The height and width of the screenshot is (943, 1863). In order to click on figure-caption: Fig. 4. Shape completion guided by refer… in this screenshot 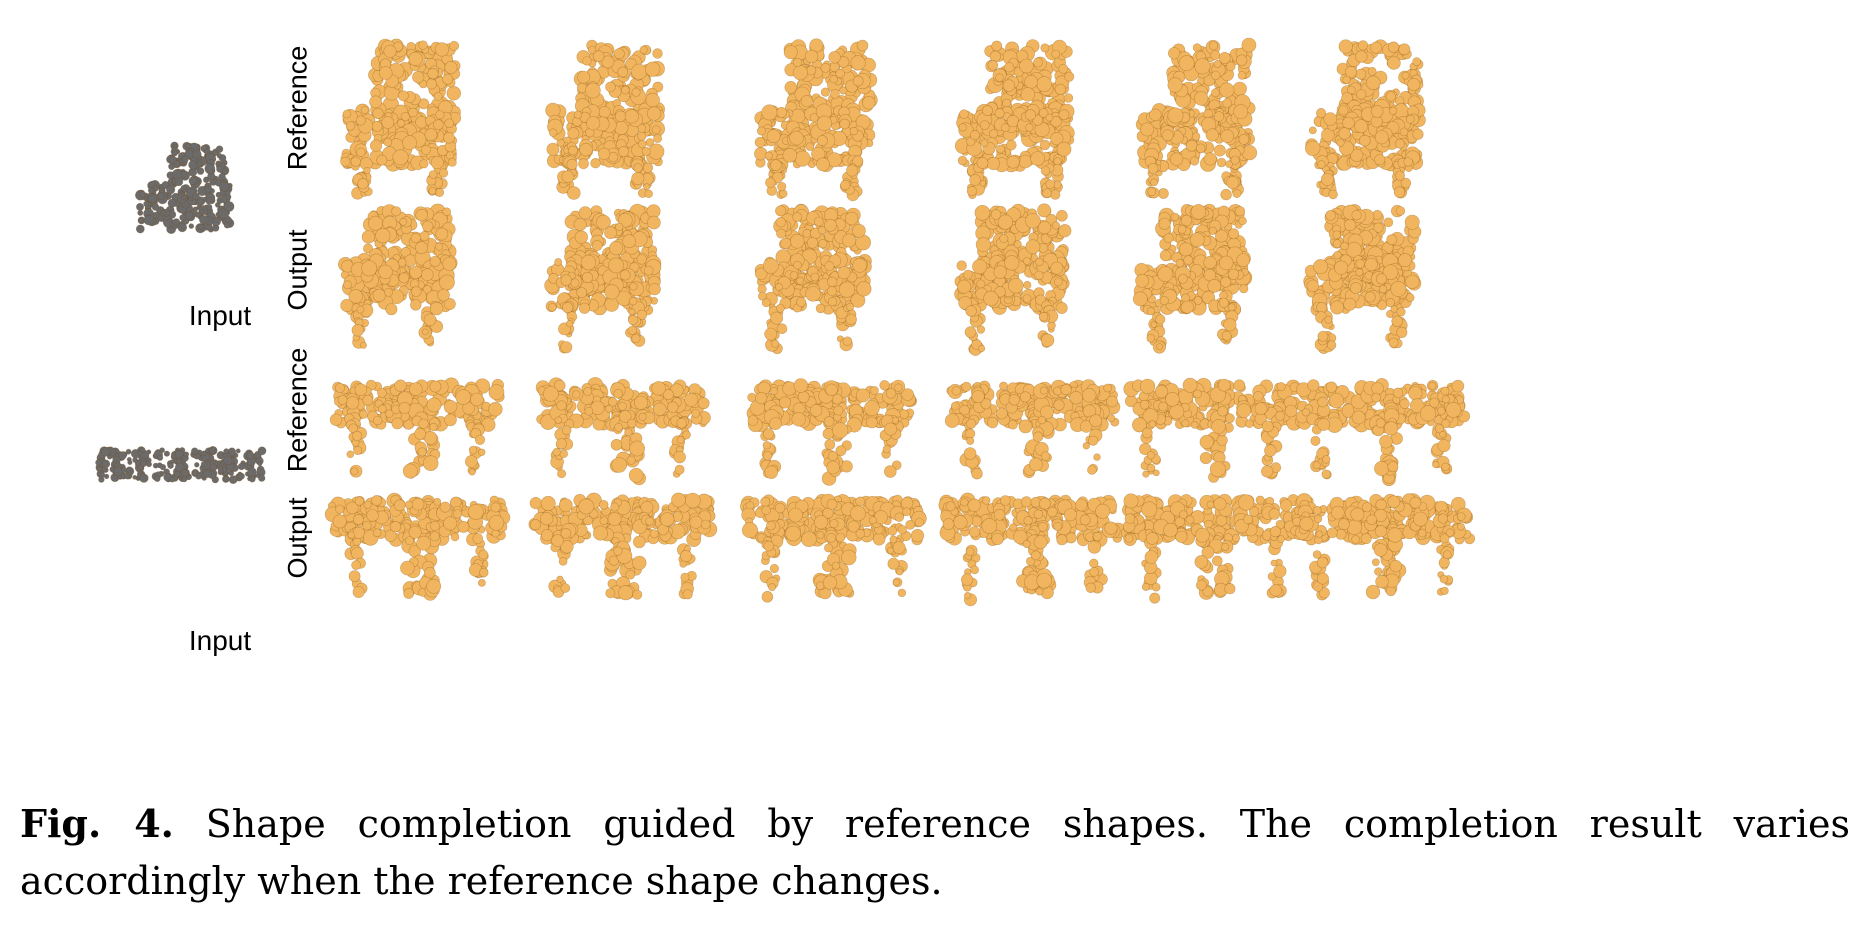, I will do `click(935, 852)`.